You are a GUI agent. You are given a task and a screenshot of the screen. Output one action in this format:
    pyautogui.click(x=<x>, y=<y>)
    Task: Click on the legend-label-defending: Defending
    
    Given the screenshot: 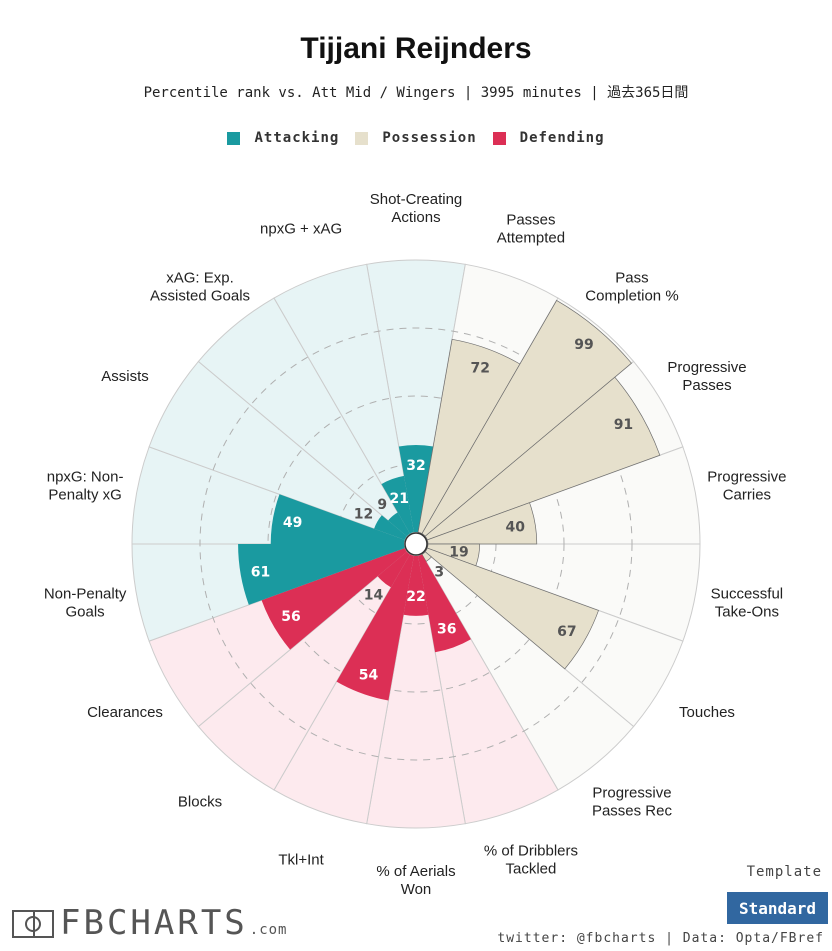 What is the action you would take?
    pyautogui.click(x=562, y=138)
    